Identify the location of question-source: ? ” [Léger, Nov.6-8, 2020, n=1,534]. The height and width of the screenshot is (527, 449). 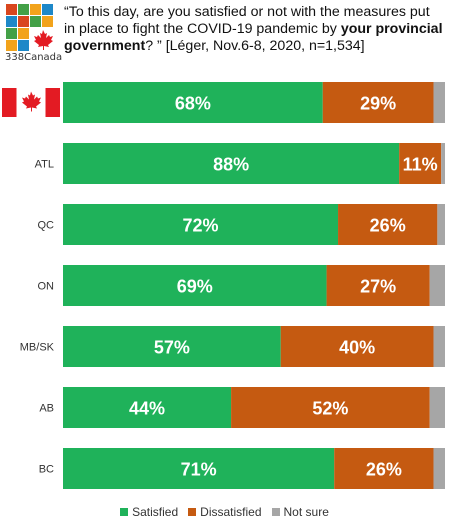
(255, 46).